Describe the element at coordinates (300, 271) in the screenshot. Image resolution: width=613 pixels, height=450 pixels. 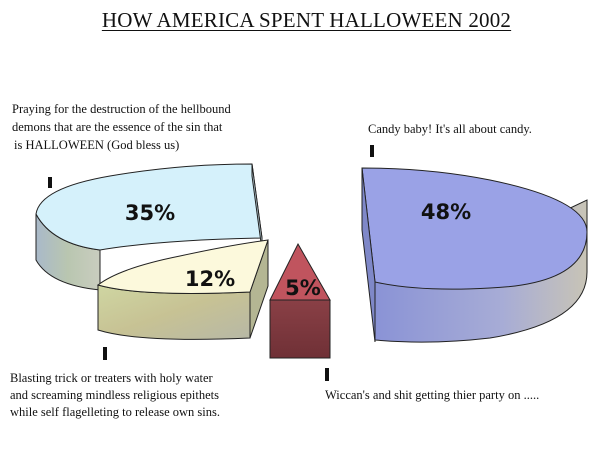
I see `slice-wiccan-top` at that location.